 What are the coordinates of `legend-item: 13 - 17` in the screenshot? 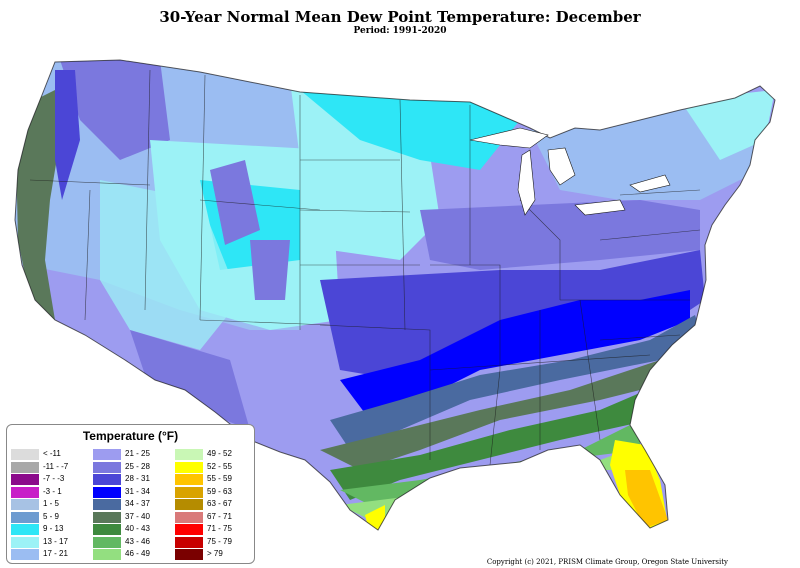 It's located at (52, 543).